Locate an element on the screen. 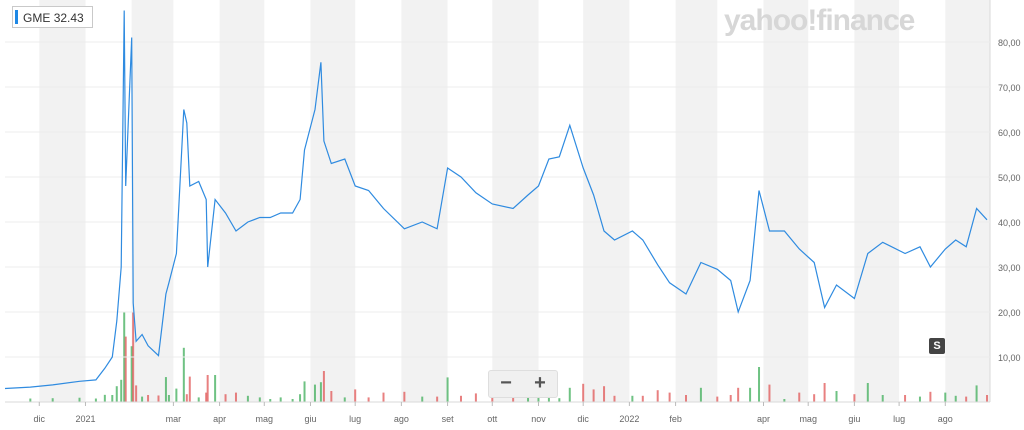 Image resolution: width=1024 pixels, height=430 pixels. y-tick-label: 40,00 is located at coordinates (1009, 223).